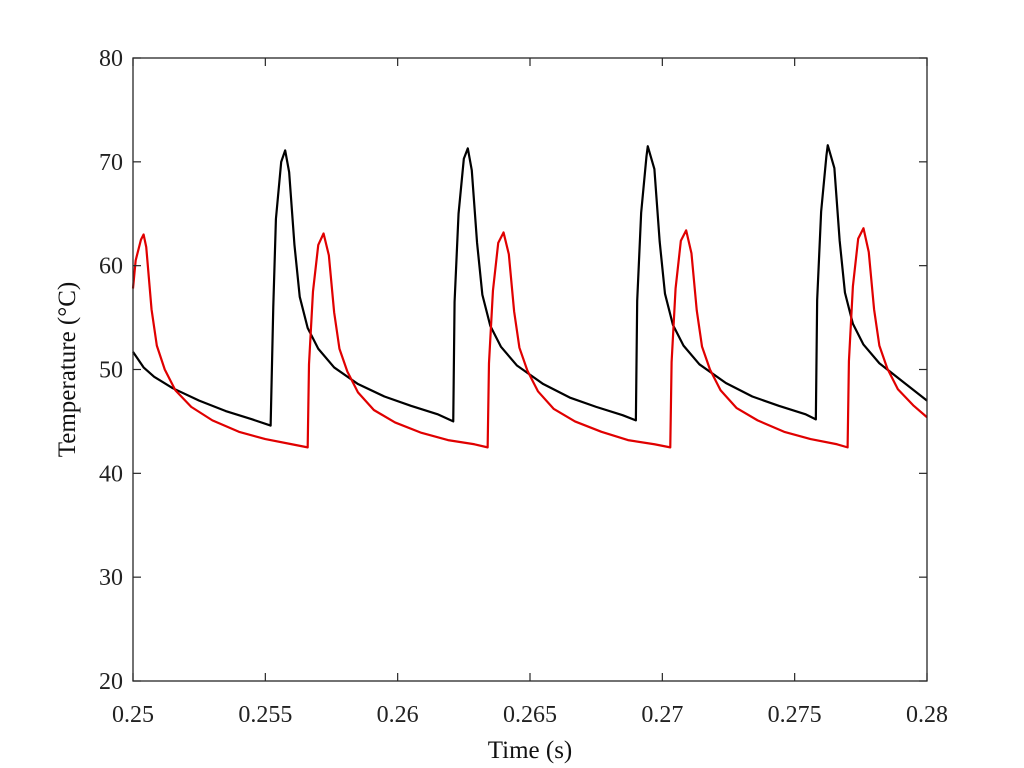 The image size is (1024, 768). What do you see at coordinates (111, 371) in the screenshot?
I see `y-tick-label: 50` at bounding box center [111, 371].